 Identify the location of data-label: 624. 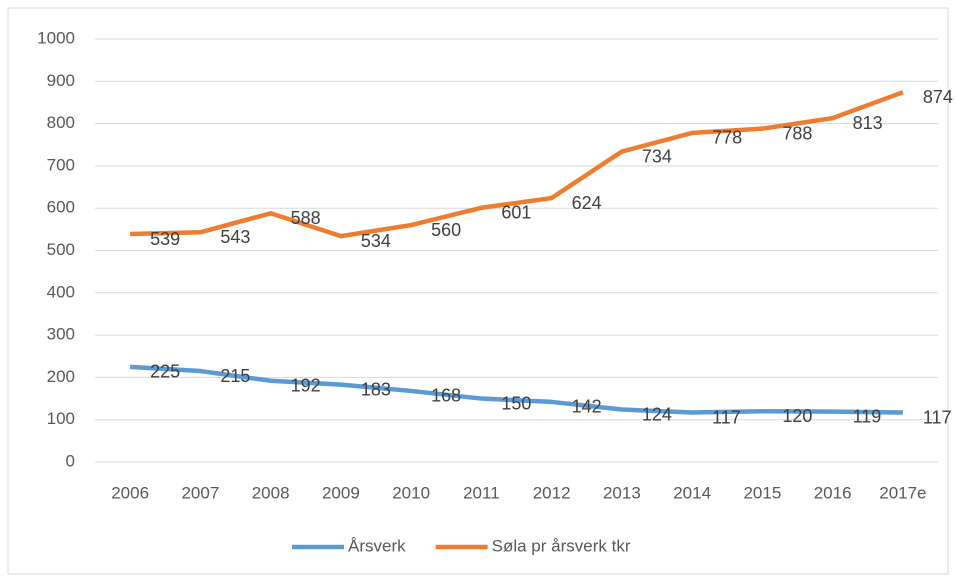
(587, 203).